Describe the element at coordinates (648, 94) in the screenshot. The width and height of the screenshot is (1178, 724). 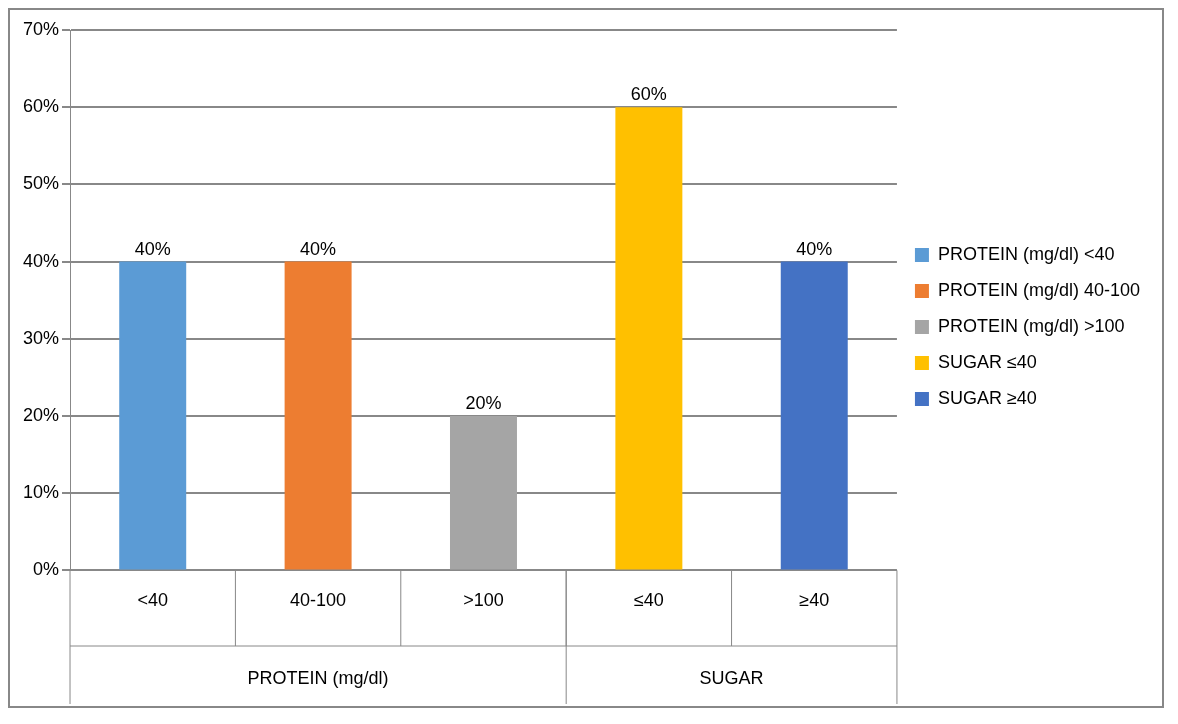
I see `data-label: 60%` at that location.